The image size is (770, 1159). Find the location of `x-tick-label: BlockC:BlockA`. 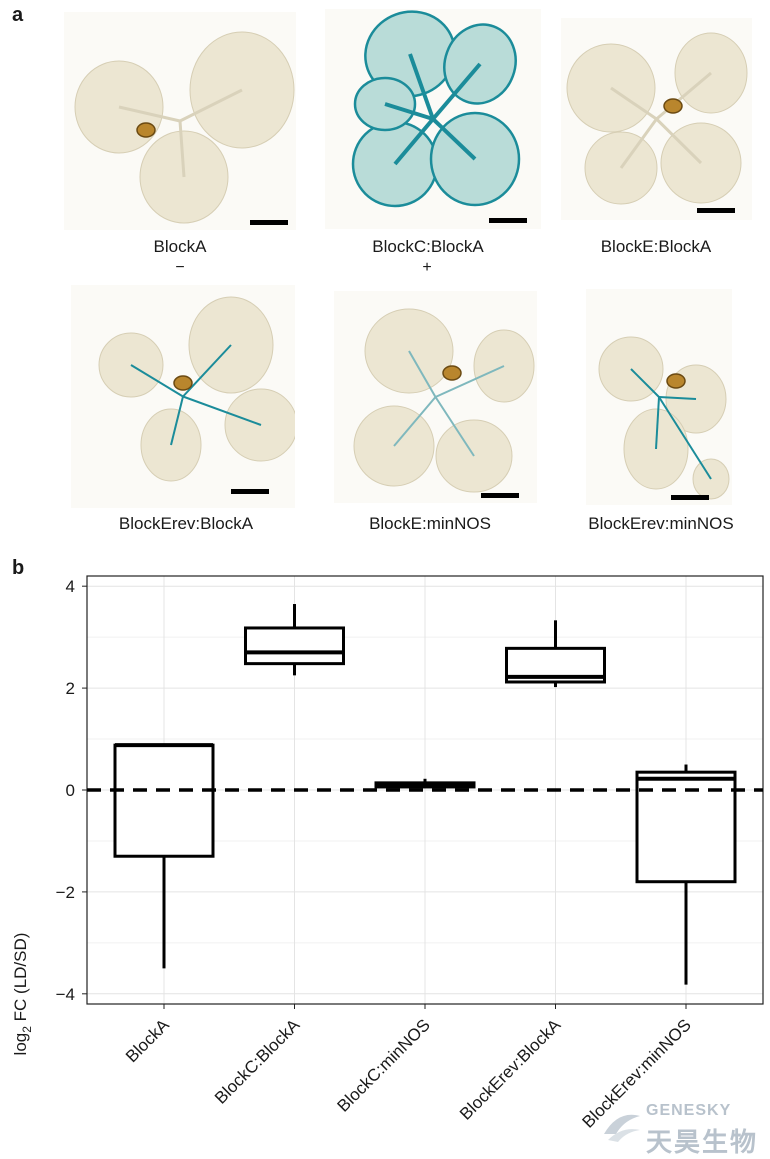

x-tick-label: BlockC:BlockA is located at coordinates (257, 1061).